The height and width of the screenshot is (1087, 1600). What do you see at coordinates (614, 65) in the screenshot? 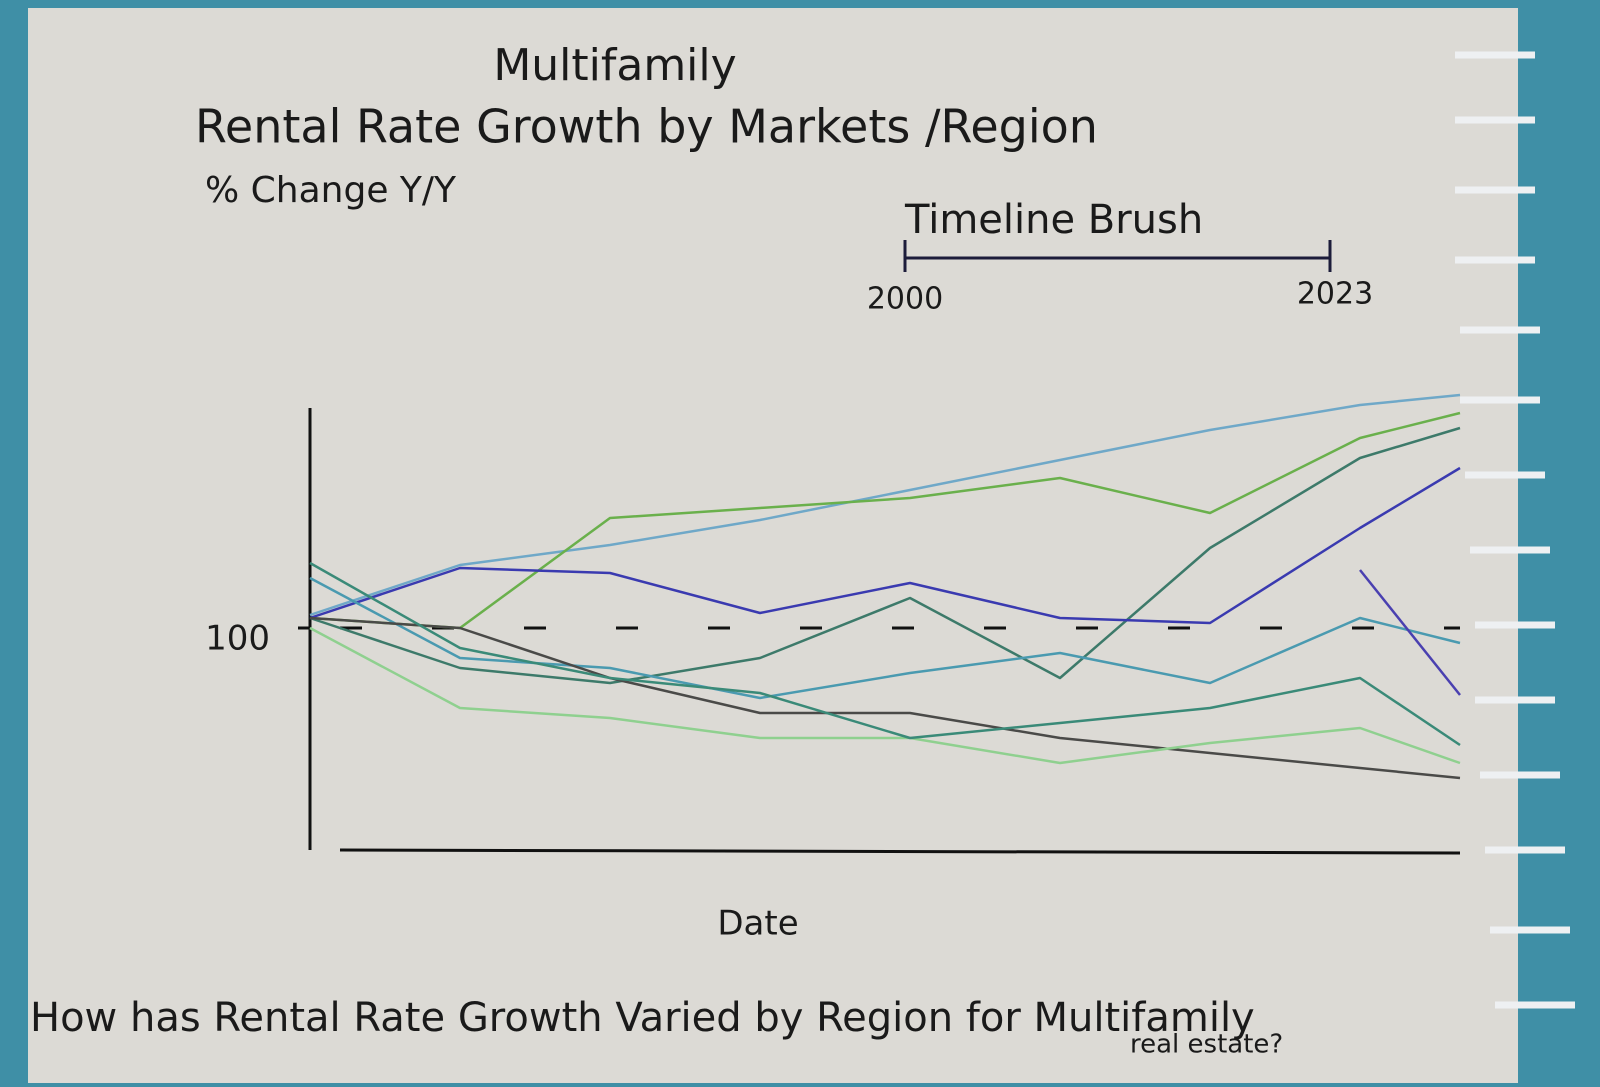
I see `supertitle: Multifamily` at bounding box center [614, 65].